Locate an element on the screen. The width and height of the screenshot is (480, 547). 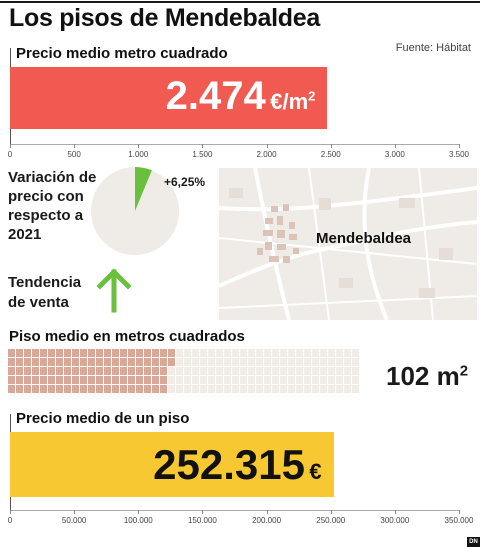
price-title: Precio medio de un piso is located at coordinates (103, 418).